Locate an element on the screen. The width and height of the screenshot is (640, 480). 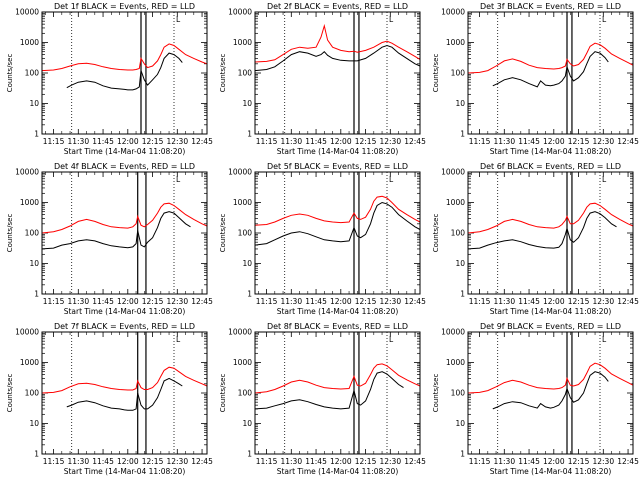
panel-title: Det 5f BLACK = Events, RED = LLD is located at coordinates (337, 166).